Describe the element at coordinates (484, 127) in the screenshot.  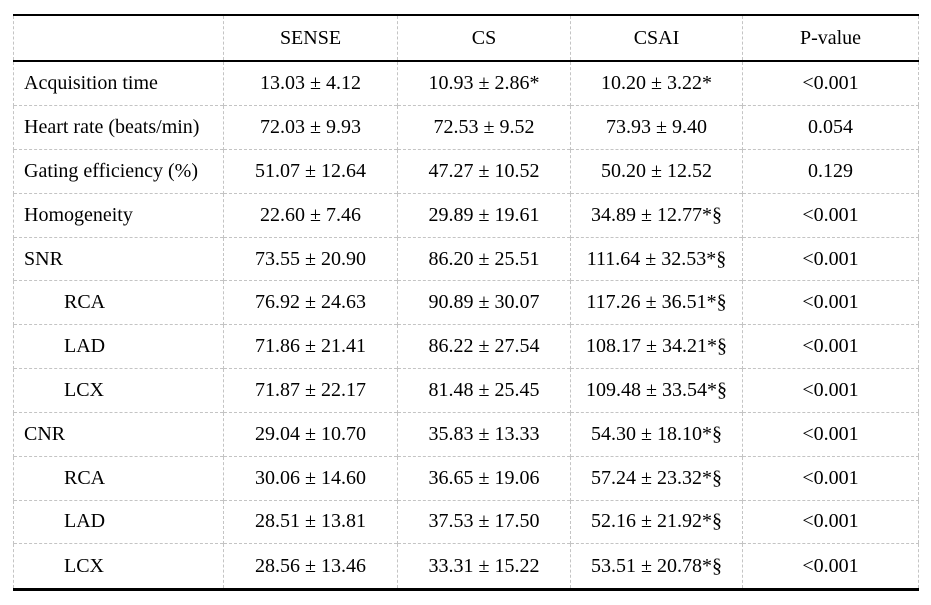
I see `value-cell: 72.53 ± 9.52` at that location.